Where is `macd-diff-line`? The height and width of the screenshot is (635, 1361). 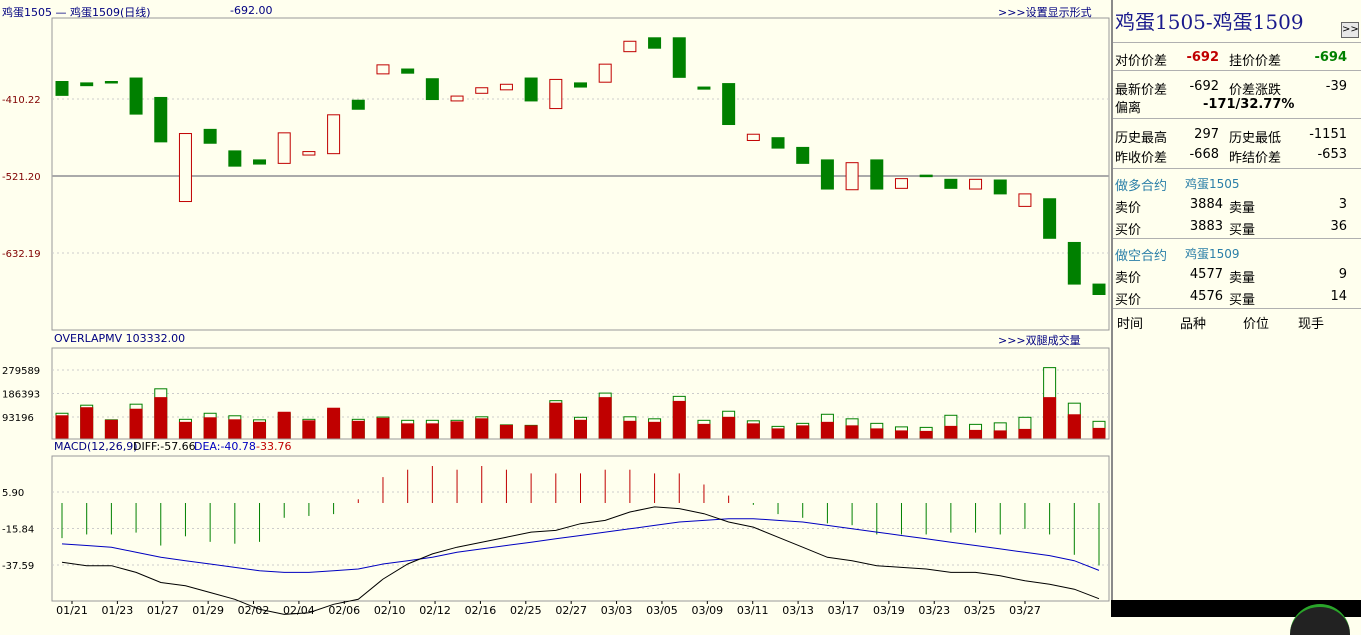
macd-diff-line is located at coordinates (580, 560).